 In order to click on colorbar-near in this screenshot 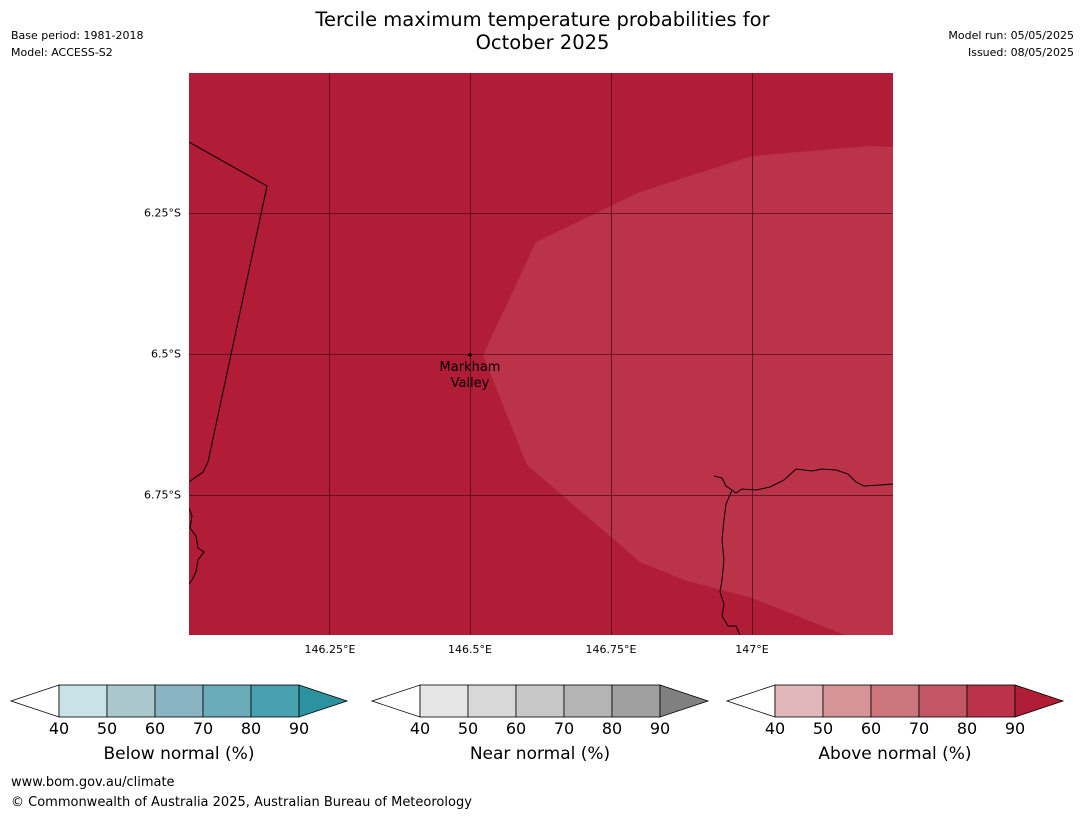, I will do `click(540, 701)`.